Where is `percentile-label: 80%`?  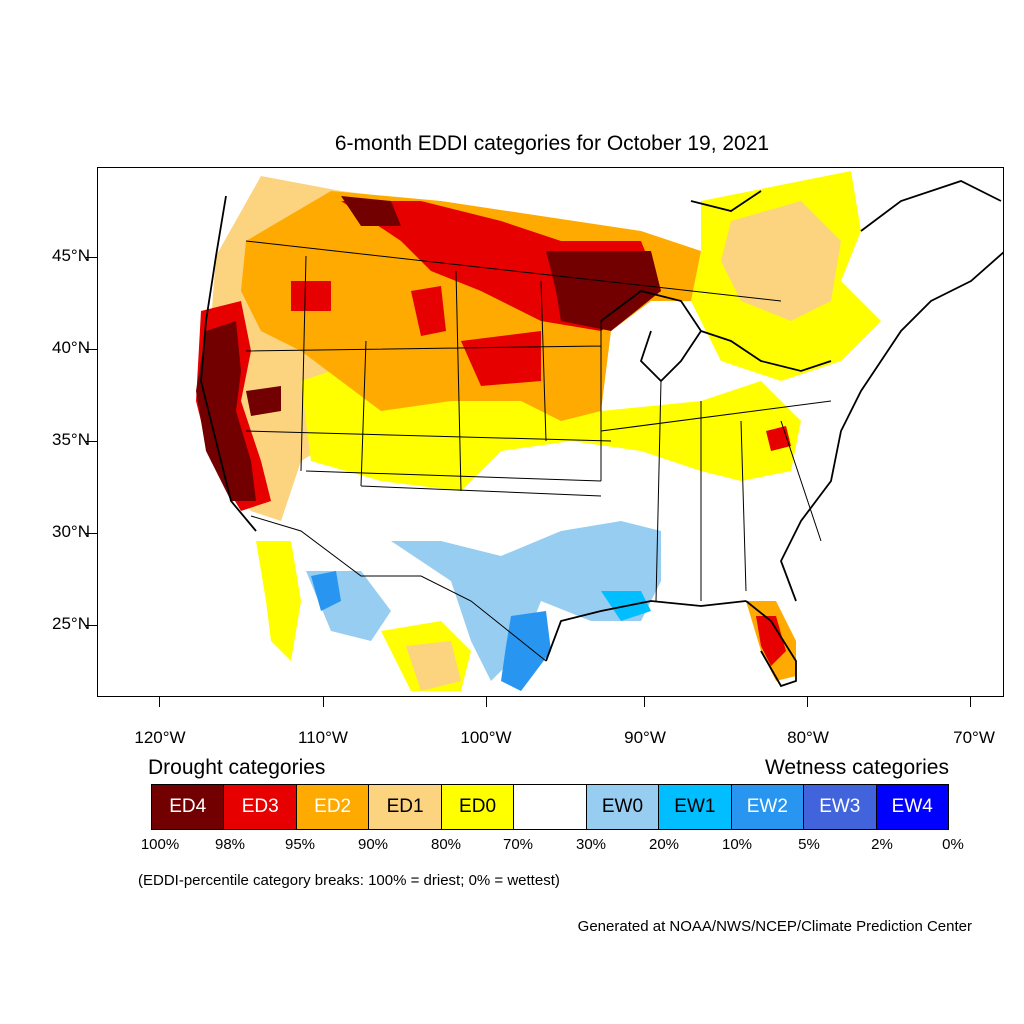 percentile-label: 80% is located at coordinates (446, 844).